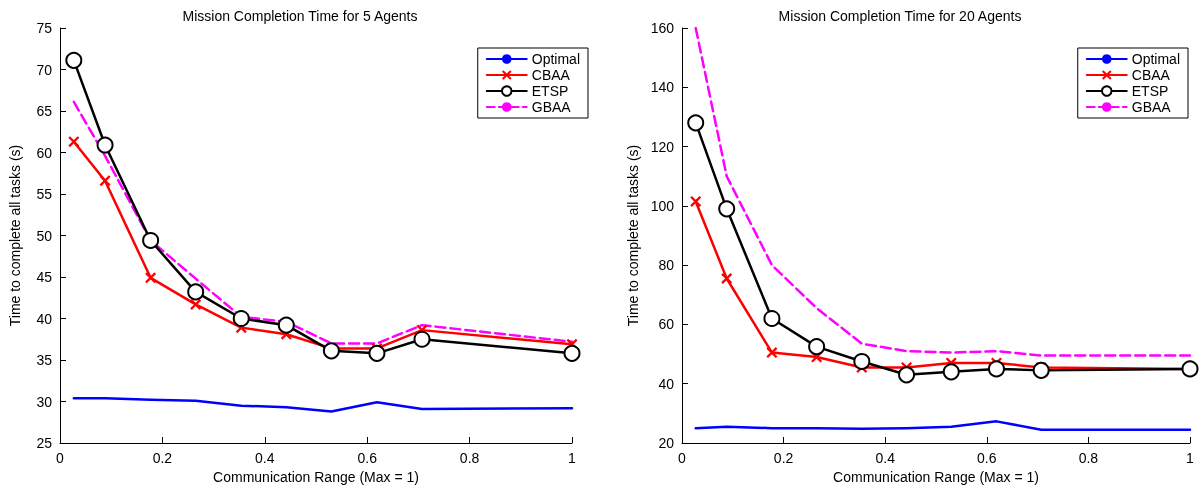 The height and width of the screenshot is (491, 1200). What do you see at coordinates (44, 111) in the screenshot?
I see `y-tick-label: 65` at bounding box center [44, 111].